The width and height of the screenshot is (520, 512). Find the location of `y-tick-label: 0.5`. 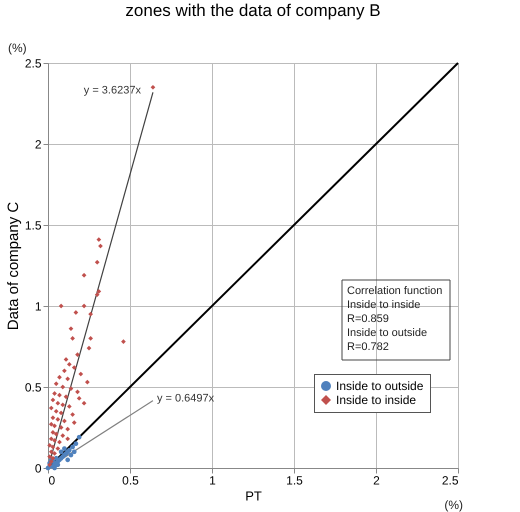

y-tick-label: 0.5 is located at coordinates (33, 387).